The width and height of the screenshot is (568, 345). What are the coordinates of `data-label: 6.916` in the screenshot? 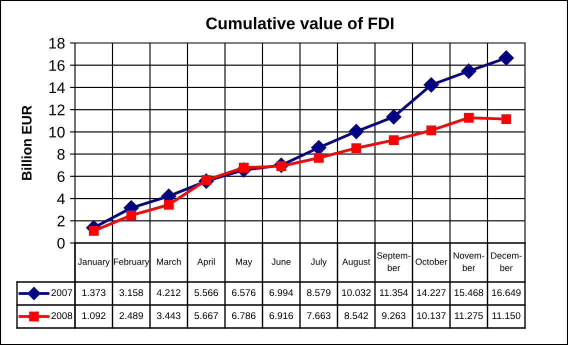 It's located at (281, 316).